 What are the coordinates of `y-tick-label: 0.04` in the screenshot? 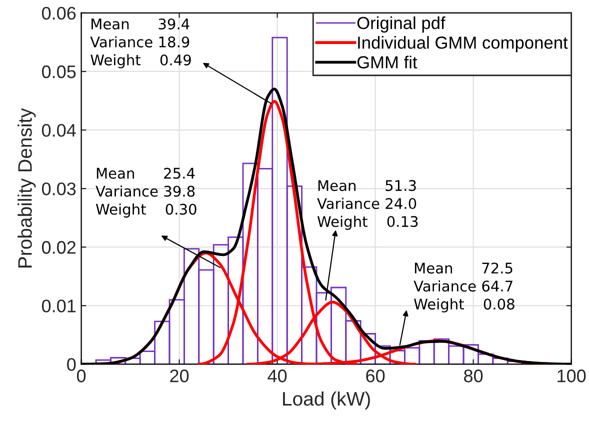 It's located at (59, 130).